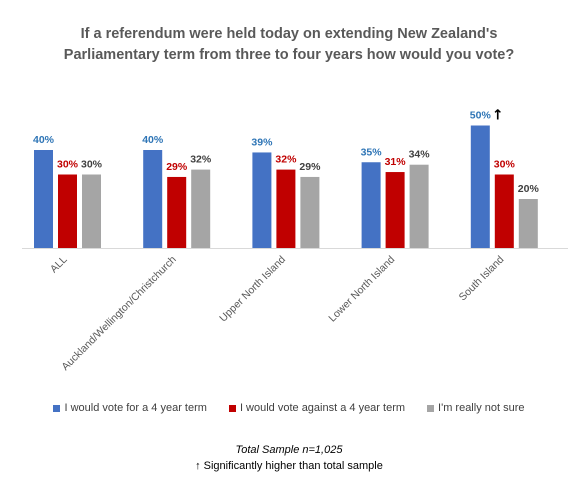 The image size is (578, 486). I want to click on legend-swatch-not-sure, so click(431, 408).